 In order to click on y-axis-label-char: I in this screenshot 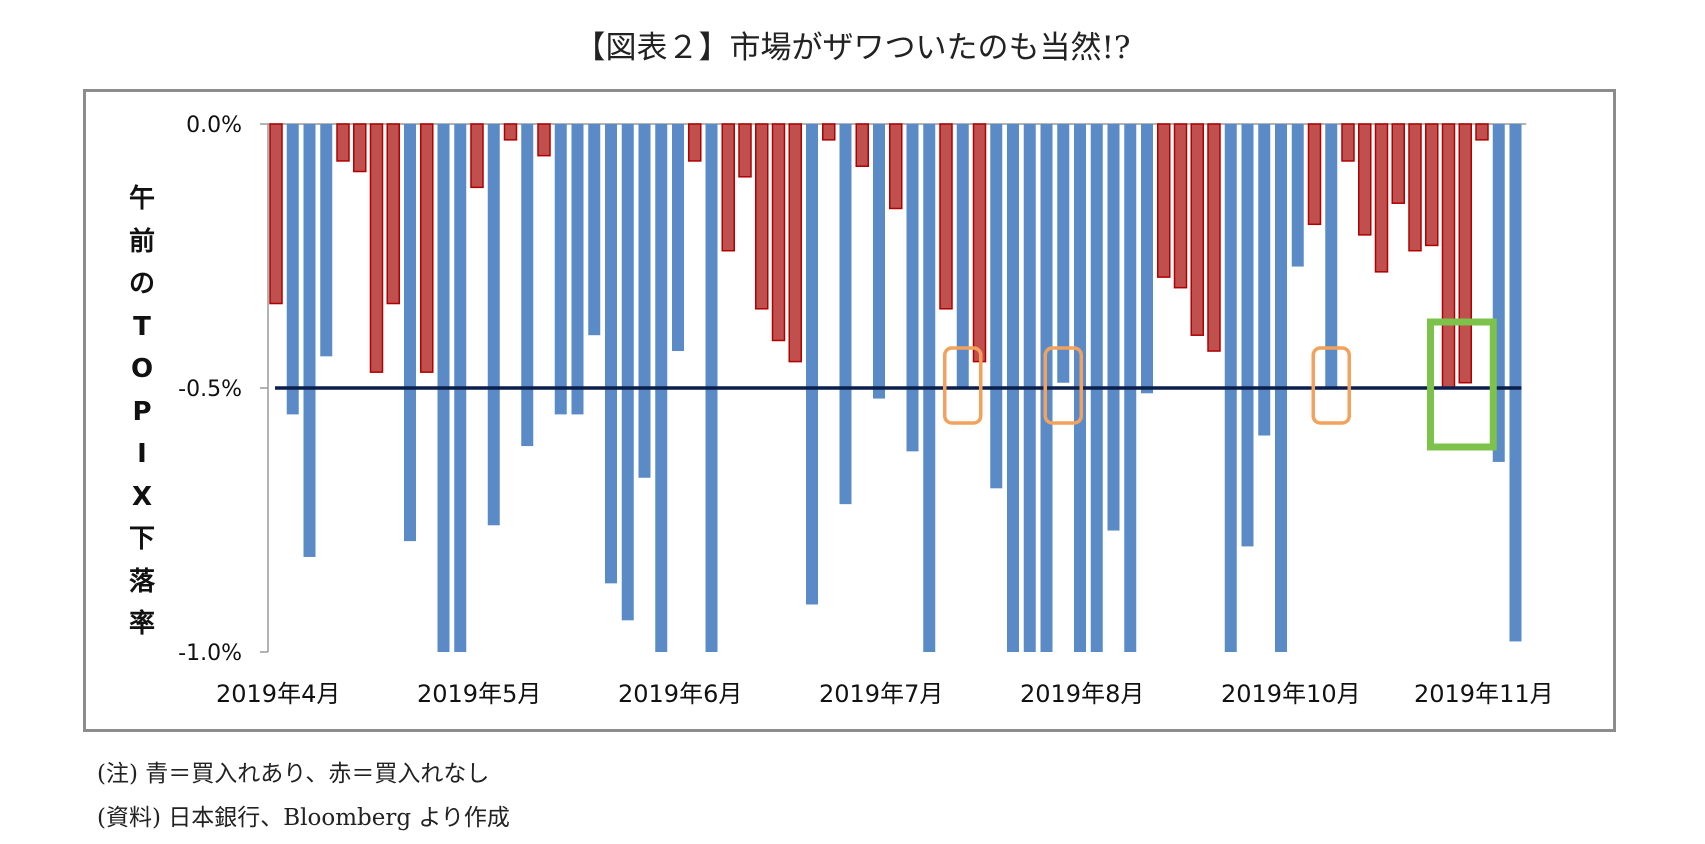, I will do `click(142, 454)`.